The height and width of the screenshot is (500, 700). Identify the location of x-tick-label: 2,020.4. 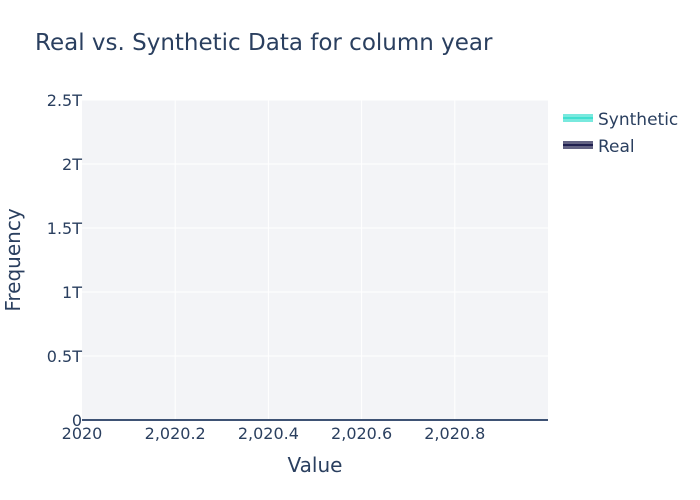
(268, 433).